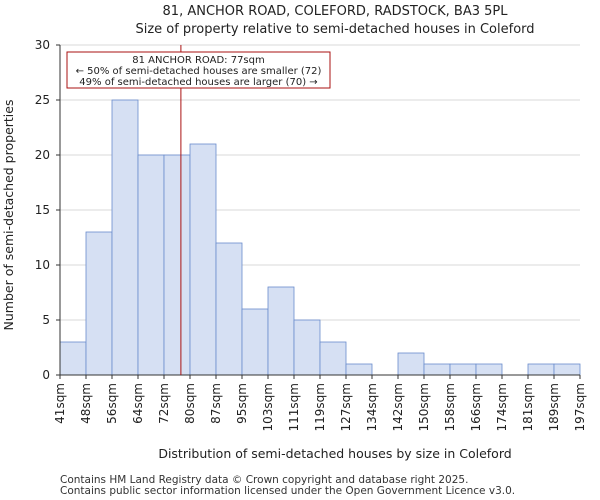 The width and height of the screenshot is (600, 500). Describe the element at coordinates (398, 407) in the screenshot. I see `x-tick-label: 142sqm` at that location.